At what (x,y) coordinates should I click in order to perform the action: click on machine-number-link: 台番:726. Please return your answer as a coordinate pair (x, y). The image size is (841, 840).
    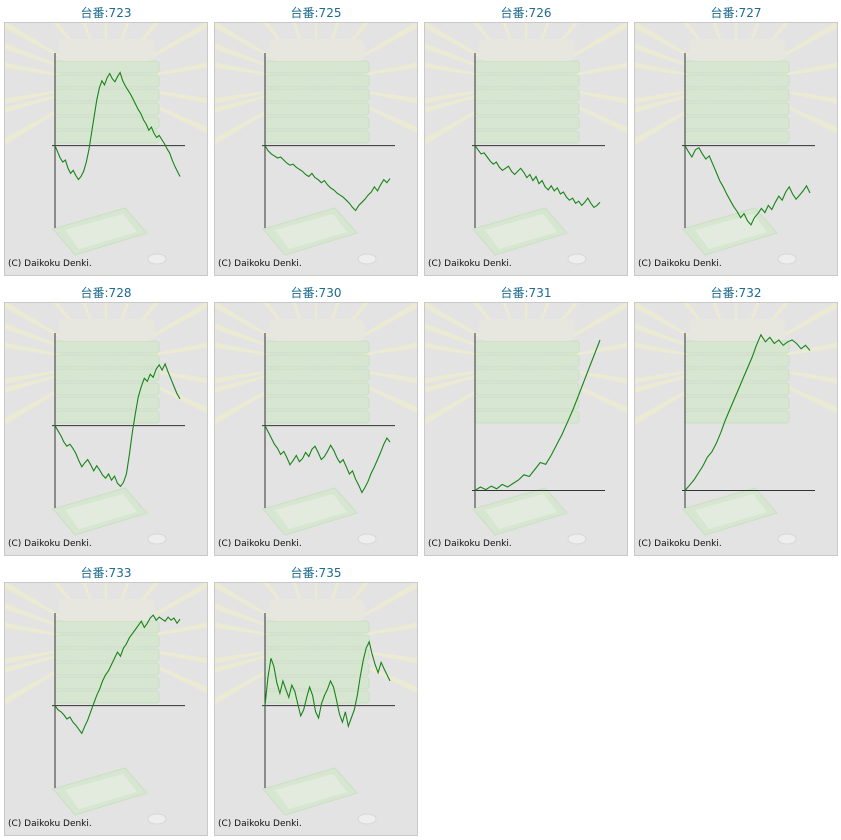
    Looking at the image, I should click on (526, 13).